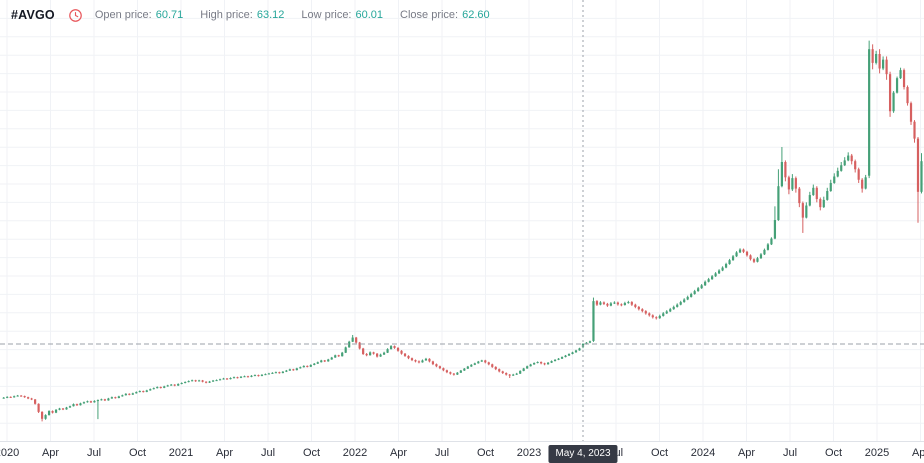  I want to click on symbol-title: #AVGO, so click(33, 15).